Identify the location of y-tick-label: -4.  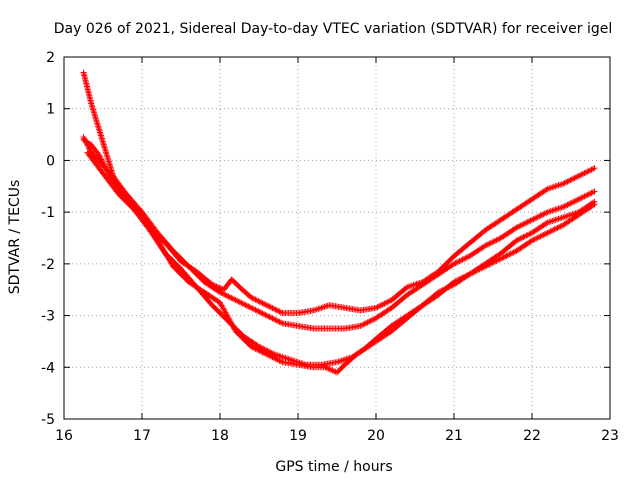
(48, 368).